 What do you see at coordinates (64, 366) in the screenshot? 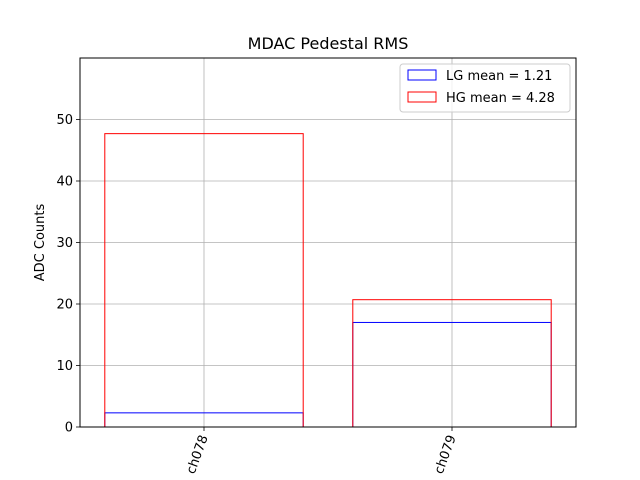
I see `y-tick-label: 10` at bounding box center [64, 366].